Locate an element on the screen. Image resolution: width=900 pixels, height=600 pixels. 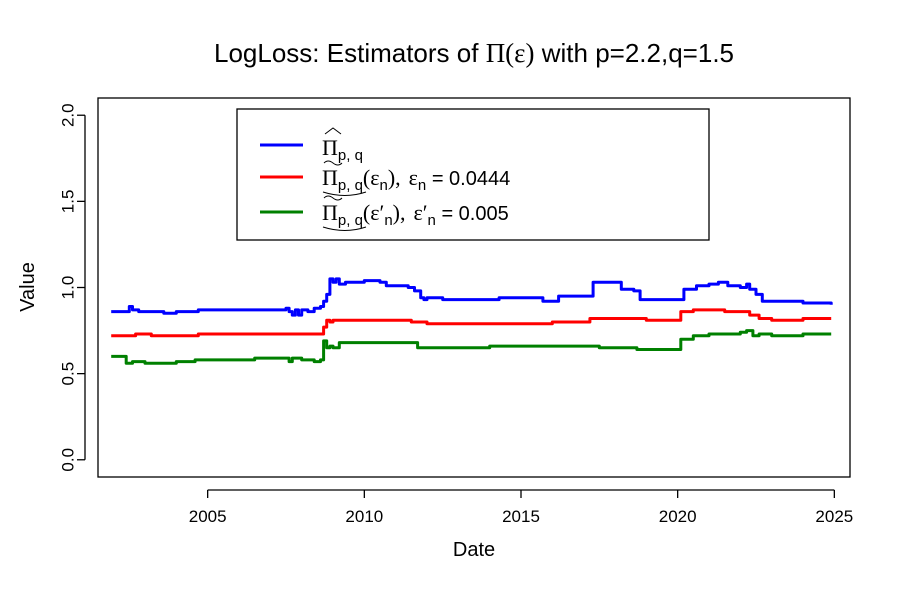
legend-3-eq-value: = 0.005 is located at coordinates (472, 214).